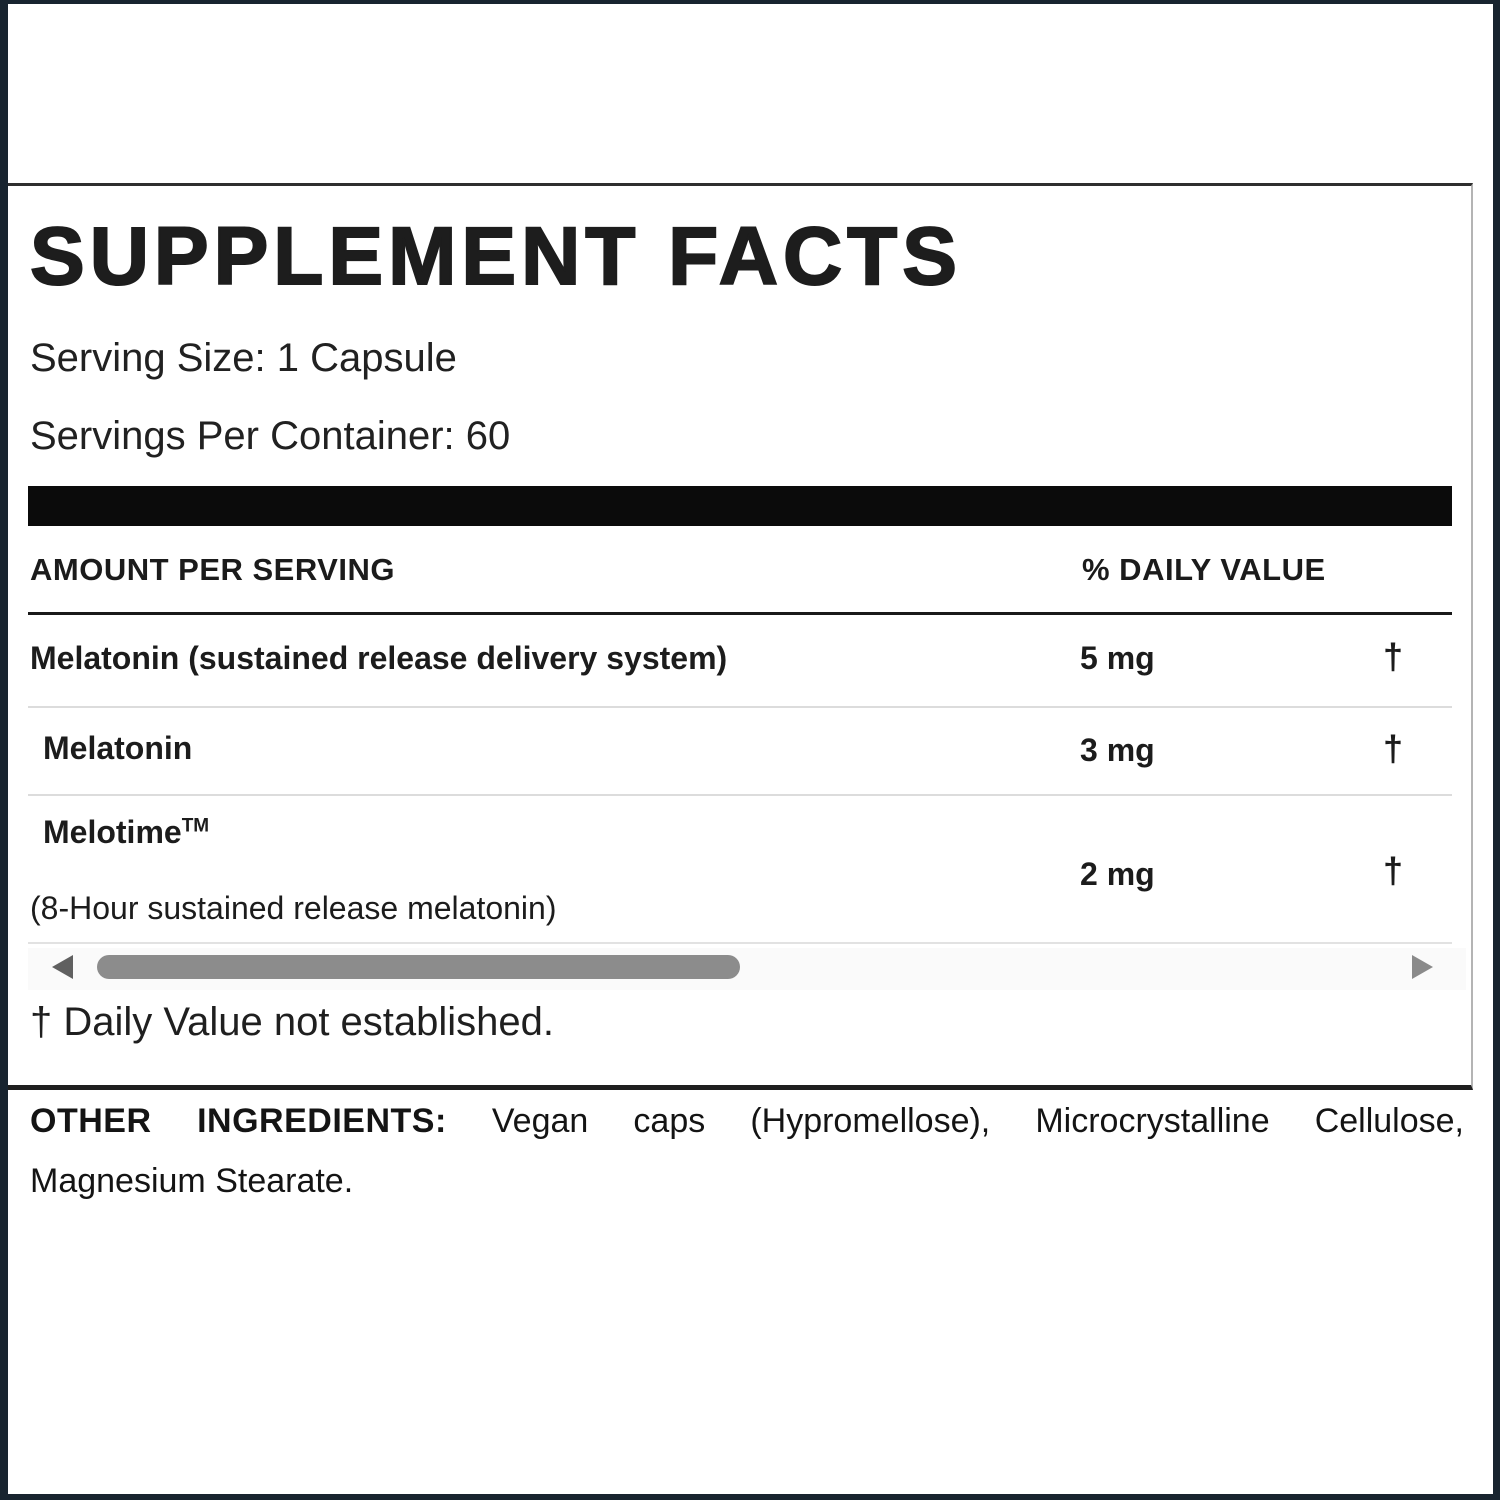 This screenshot has width=1500, height=1500. I want to click on ingredient-name-text: Melotime, so click(112, 832).